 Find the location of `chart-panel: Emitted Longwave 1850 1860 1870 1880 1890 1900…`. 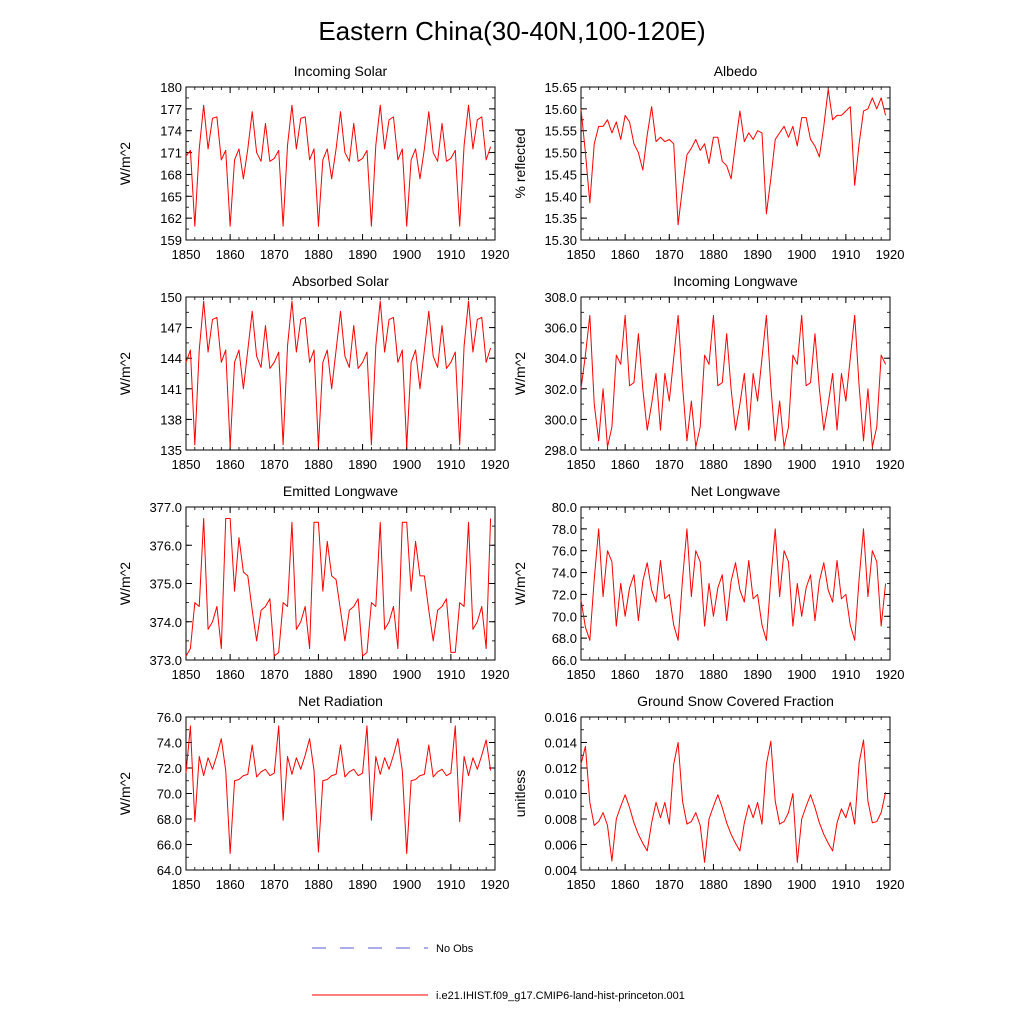

chart-panel: Emitted Longwave 1850 1860 1870 1880 1890 1900… is located at coordinates (313, 582).